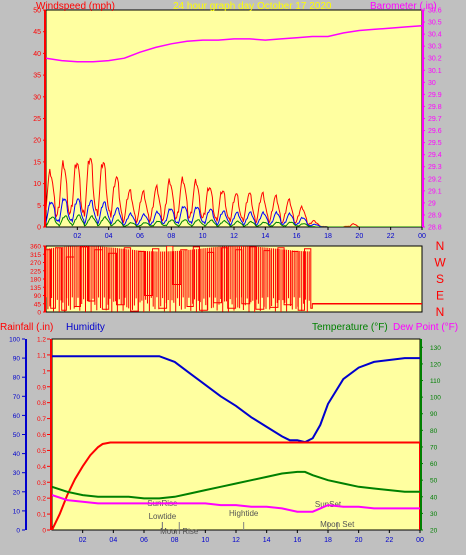 Image resolution: width=466 pixels, height=555 pixels. Describe the element at coordinates (17, 397) in the screenshot. I see `humidity-tick-label: 70` at that location.